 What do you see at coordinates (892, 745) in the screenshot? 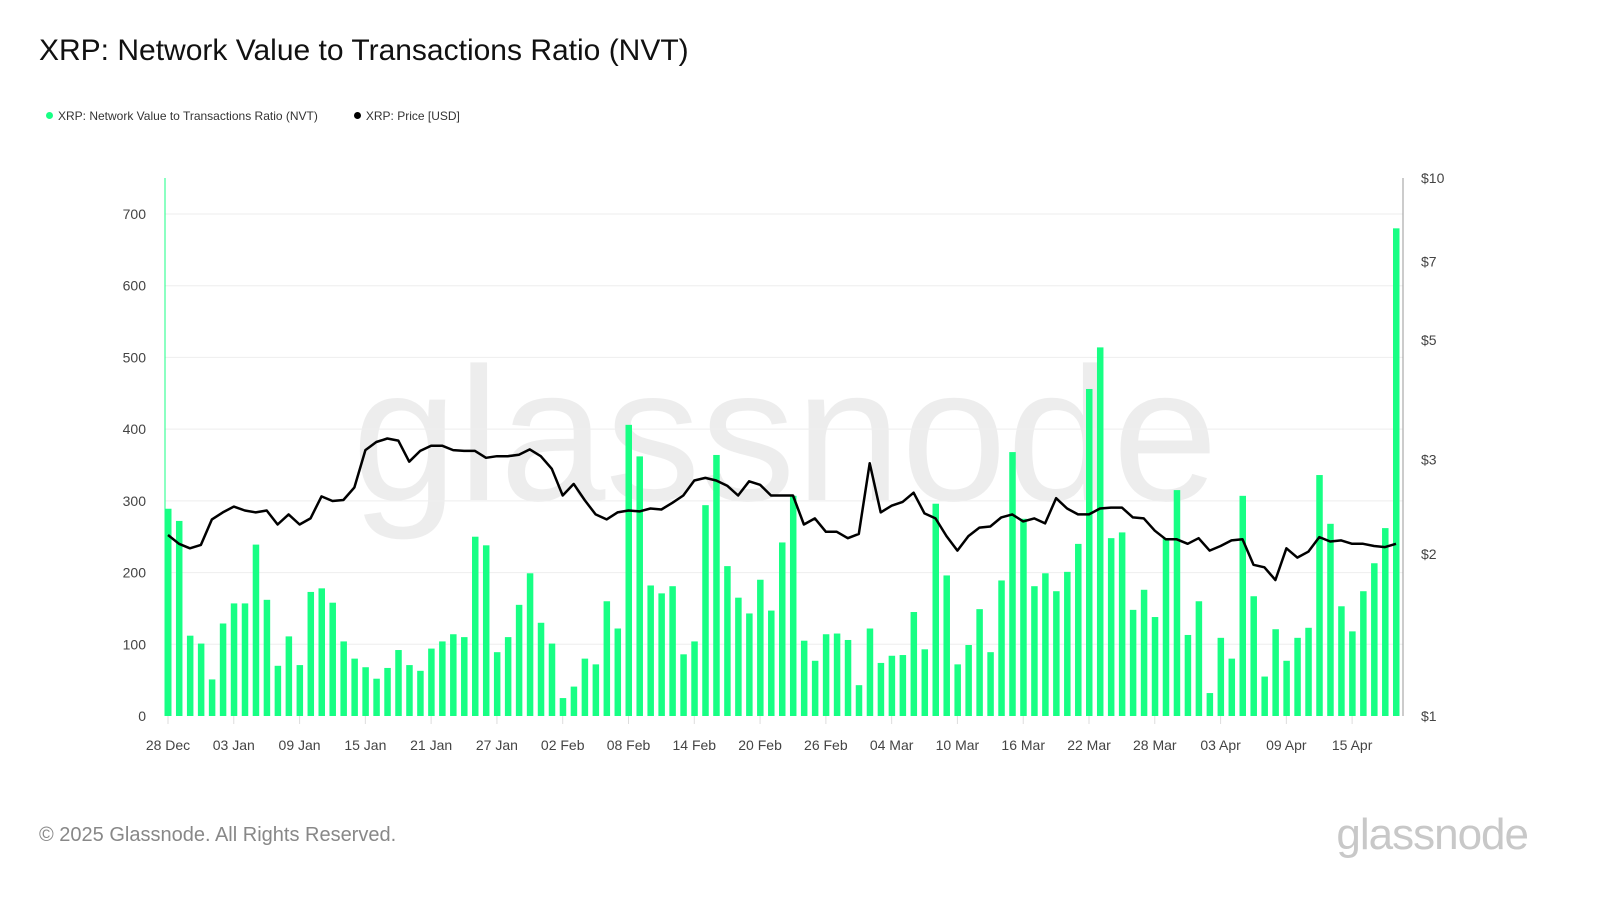
I see `x-tick-label: 04 Mar` at bounding box center [892, 745].